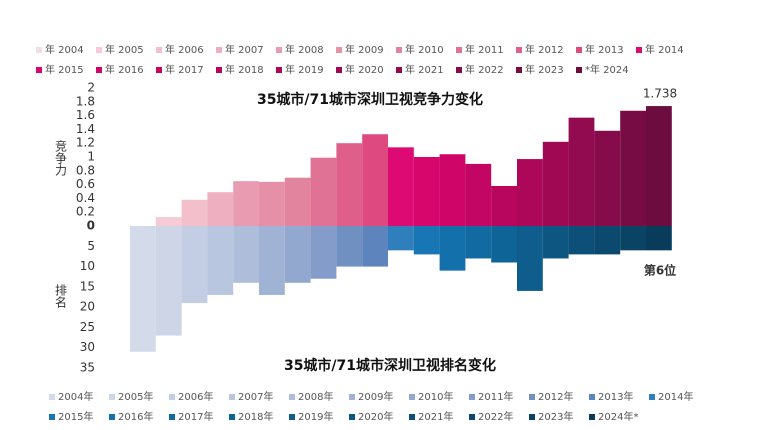  What do you see at coordinates (91, 246) in the screenshot?
I see `y-tick-label: 5` at bounding box center [91, 246].